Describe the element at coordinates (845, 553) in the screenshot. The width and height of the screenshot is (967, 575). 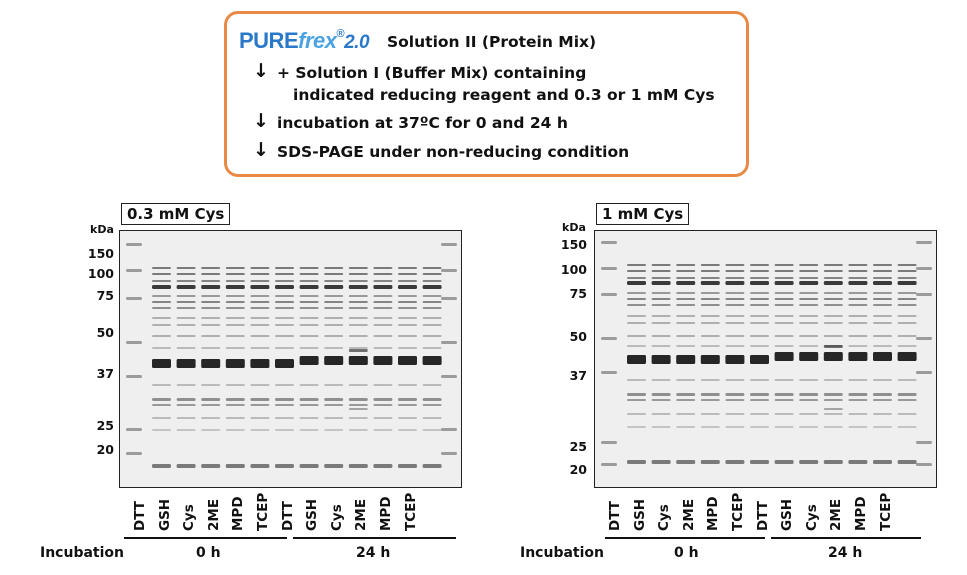
I see `group-label-24h: 24 h` at that location.